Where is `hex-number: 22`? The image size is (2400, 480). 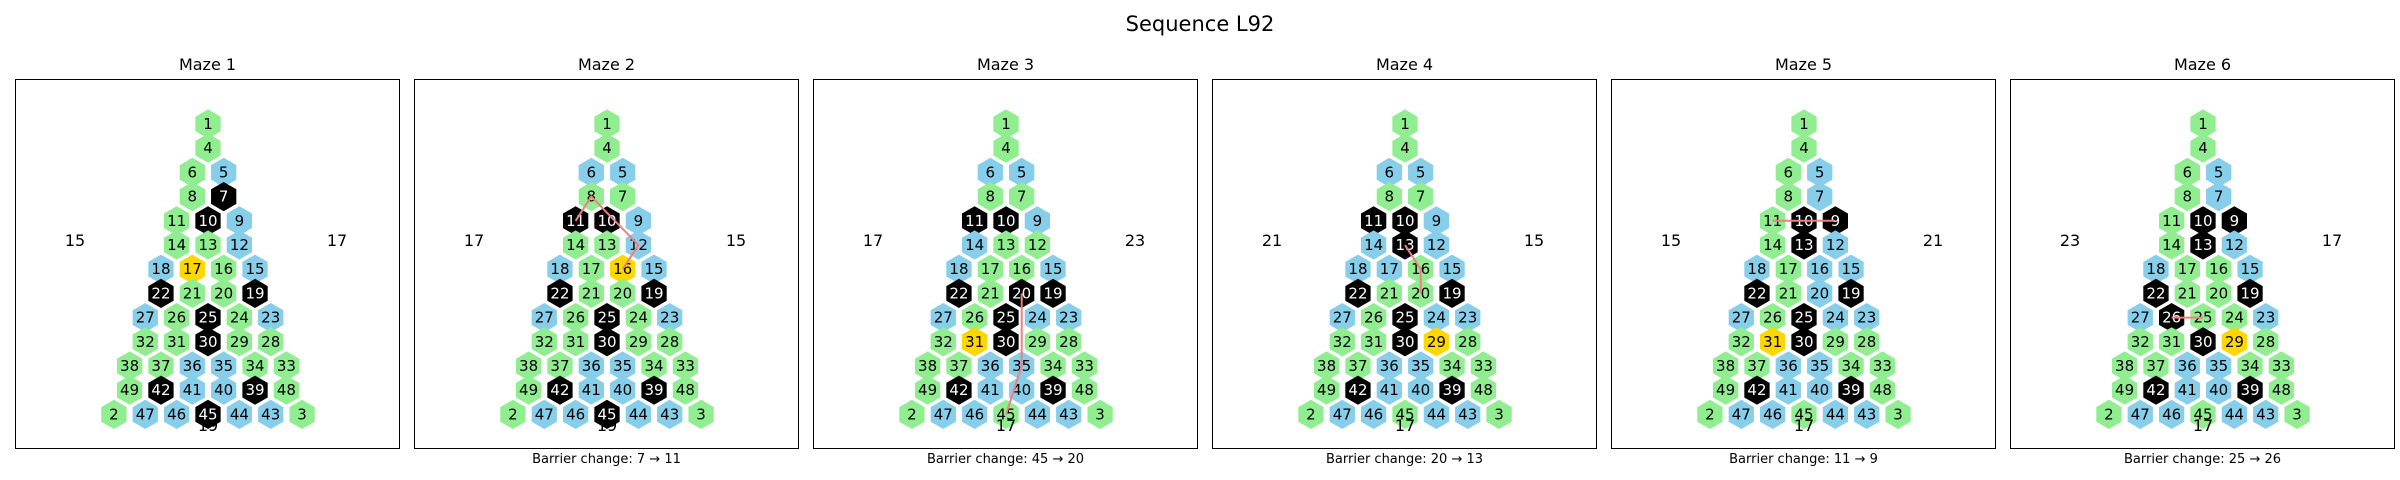
hex-number: 22 is located at coordinates (1756, 293).